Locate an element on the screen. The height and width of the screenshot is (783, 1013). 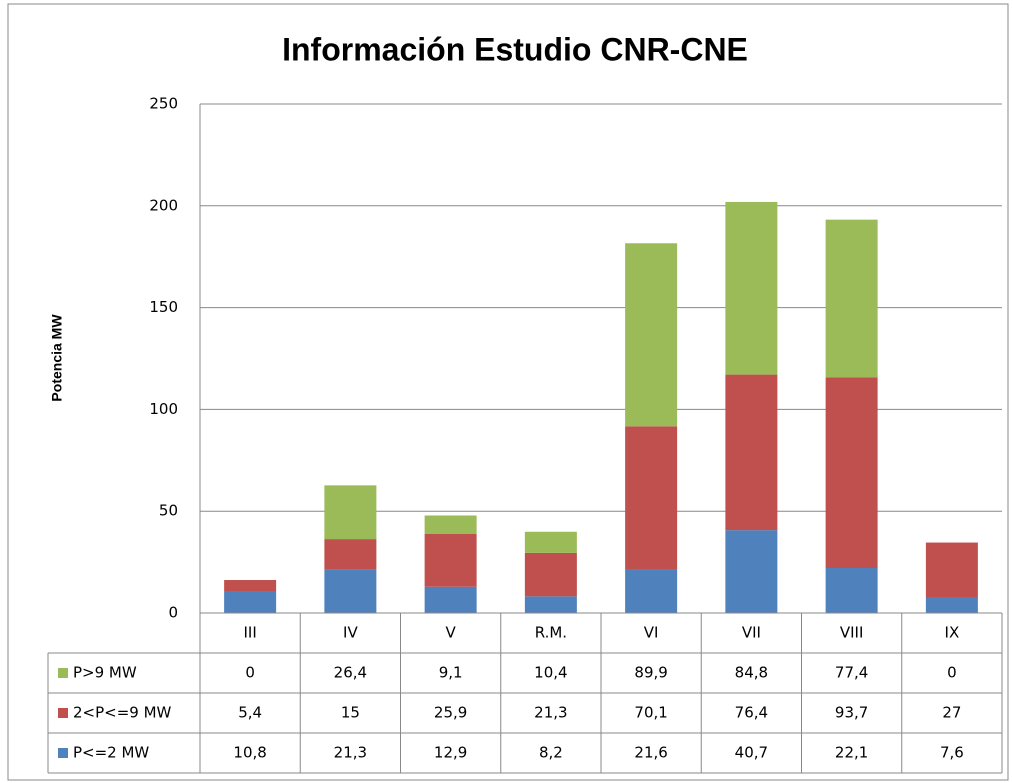
table-cell: 21,6 is located at coordinates (650, 753).